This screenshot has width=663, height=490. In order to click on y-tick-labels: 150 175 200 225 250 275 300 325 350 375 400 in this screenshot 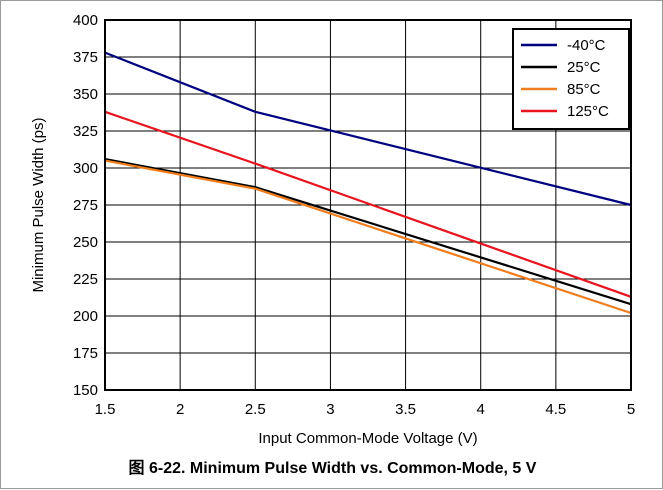, I will do `click(85, 205)`.